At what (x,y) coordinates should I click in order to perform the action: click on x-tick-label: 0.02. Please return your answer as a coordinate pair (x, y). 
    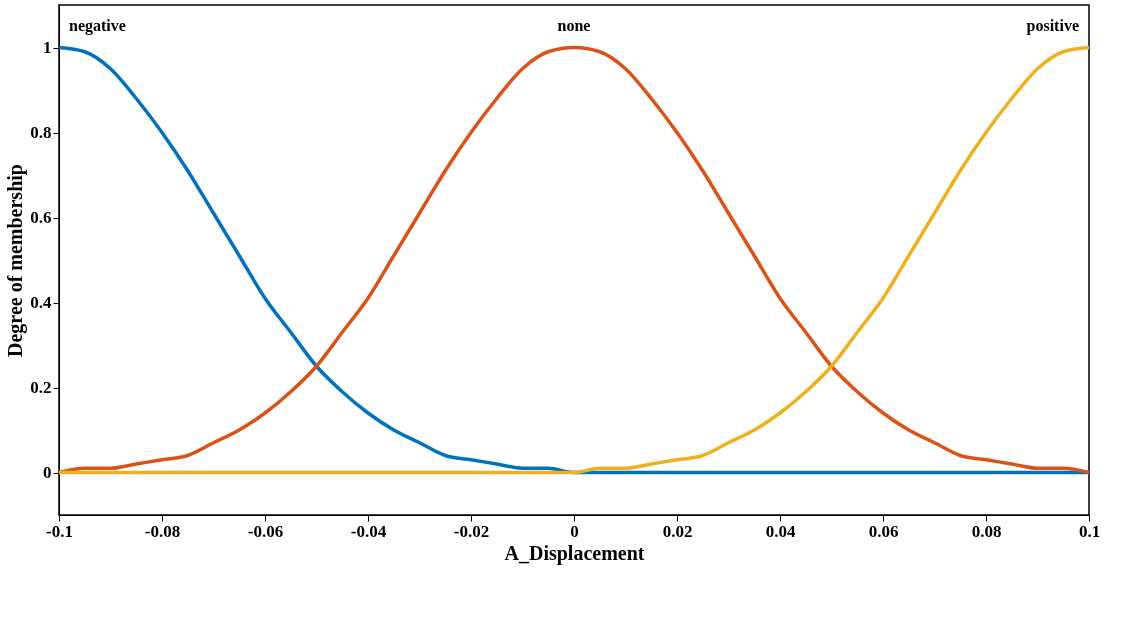
    Looking at the image, I should click on (677, 531).